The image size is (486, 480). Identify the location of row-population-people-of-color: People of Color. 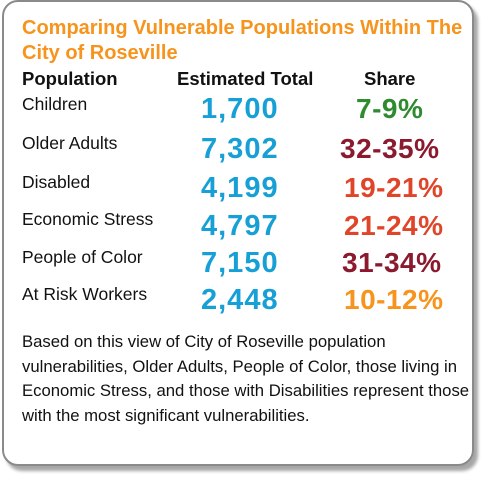
(82, 257).